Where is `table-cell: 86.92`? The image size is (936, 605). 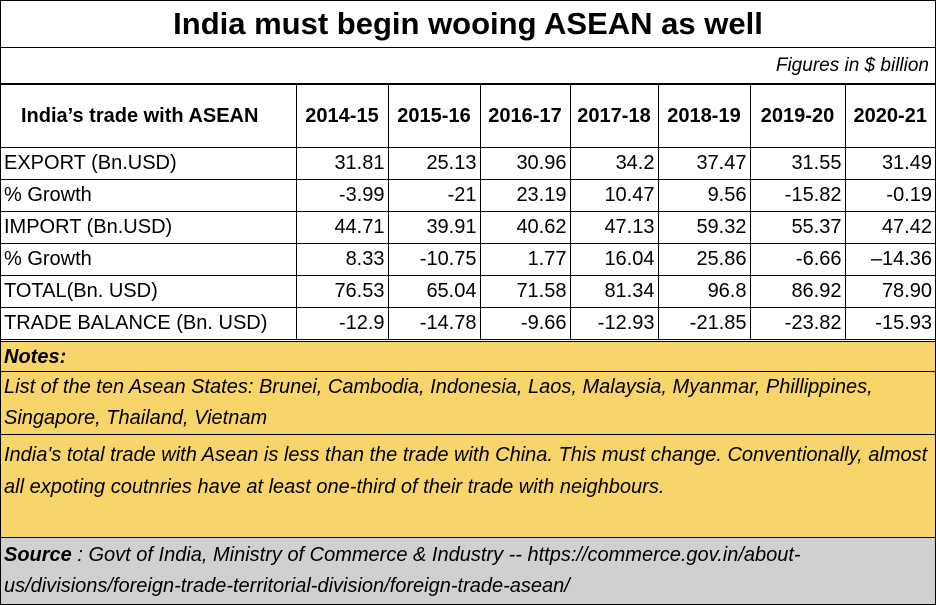
table-cell: 86.92 is located at coordinates (797, 291).